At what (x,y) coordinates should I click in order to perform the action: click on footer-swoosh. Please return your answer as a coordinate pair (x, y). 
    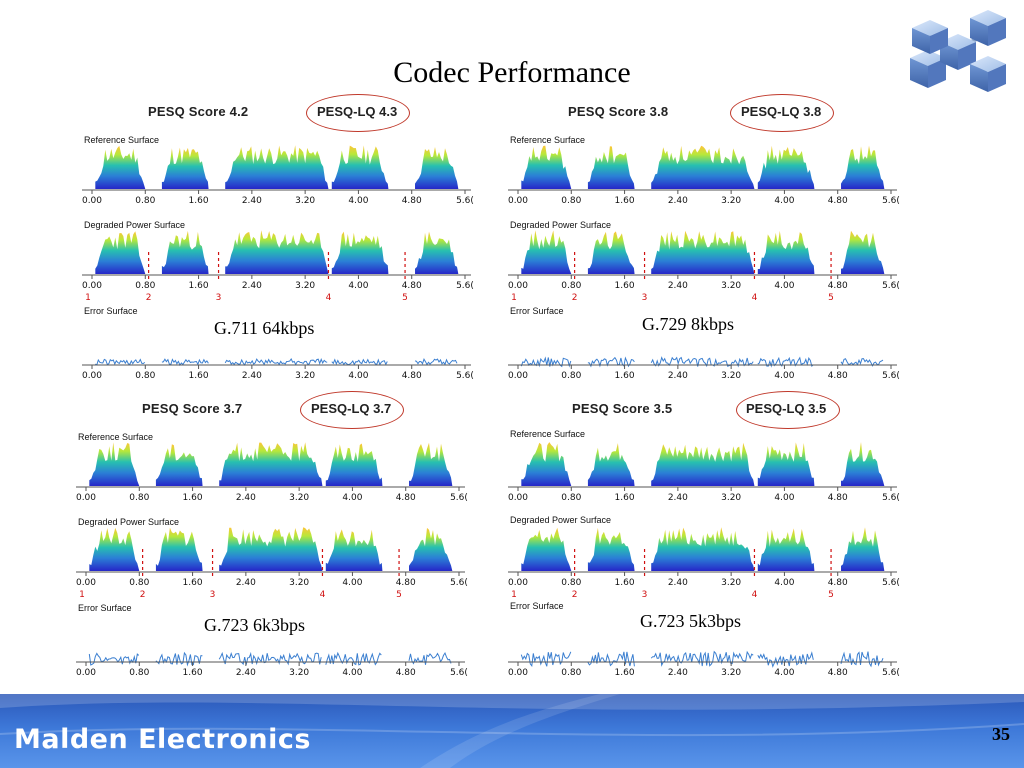
    Looking at the image, I should click on (512, 731).